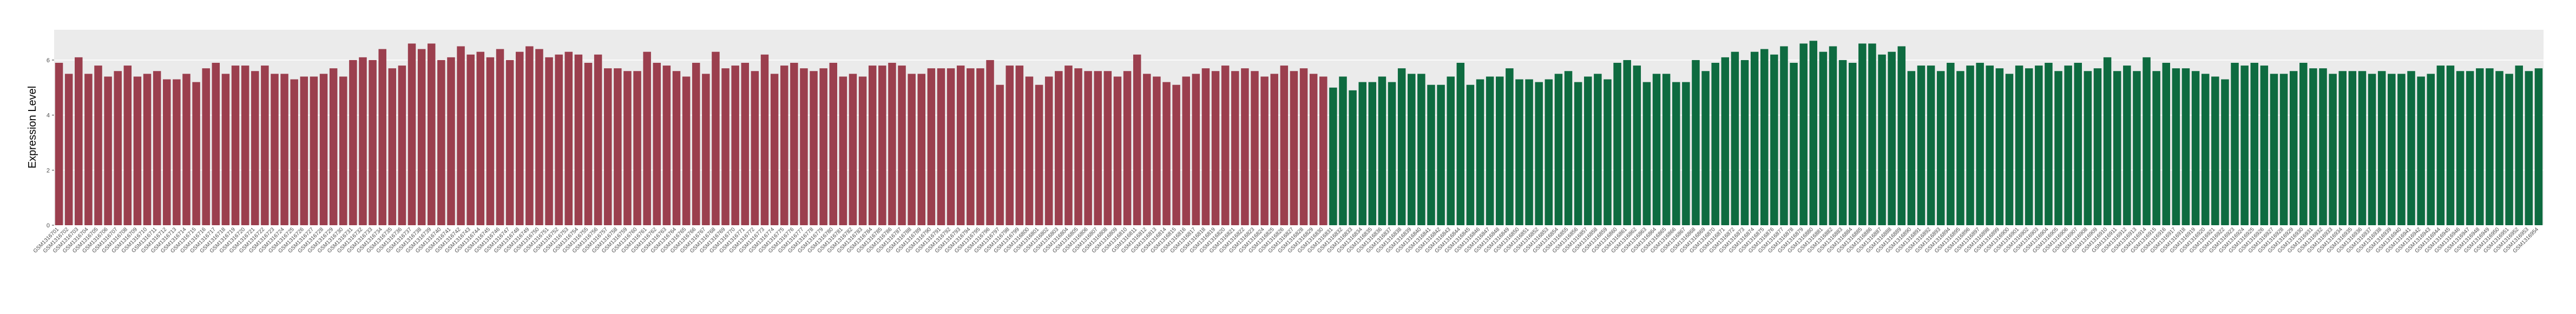 The height and width of the screenshot is (314, 2576). Describe the element at coordinates (48, 116) in the screenshot. I see `y-tick-label: 4` at that location.